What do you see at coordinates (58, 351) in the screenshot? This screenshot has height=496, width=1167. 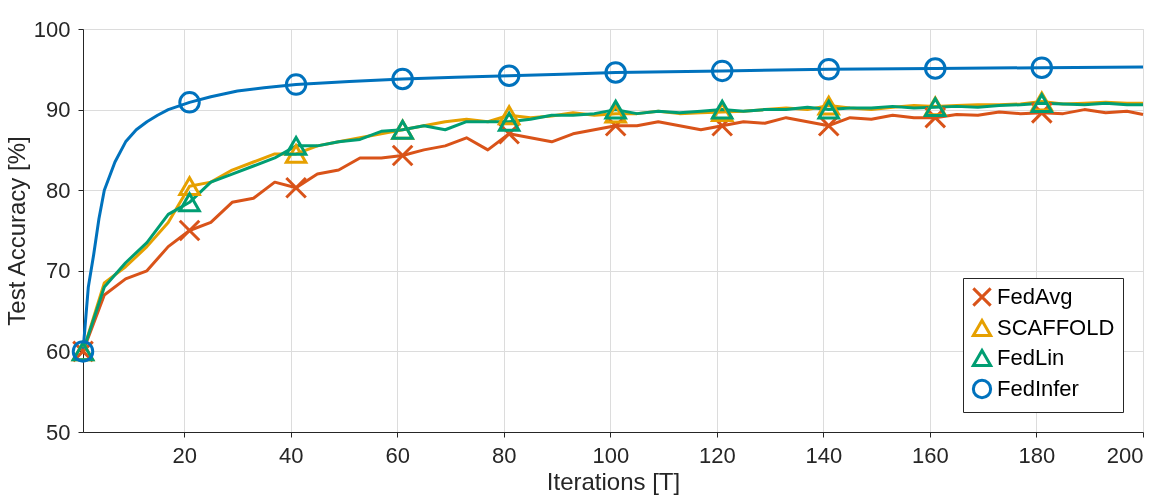 I see `y-tick-label: 60` at bounding box center [58, 351].